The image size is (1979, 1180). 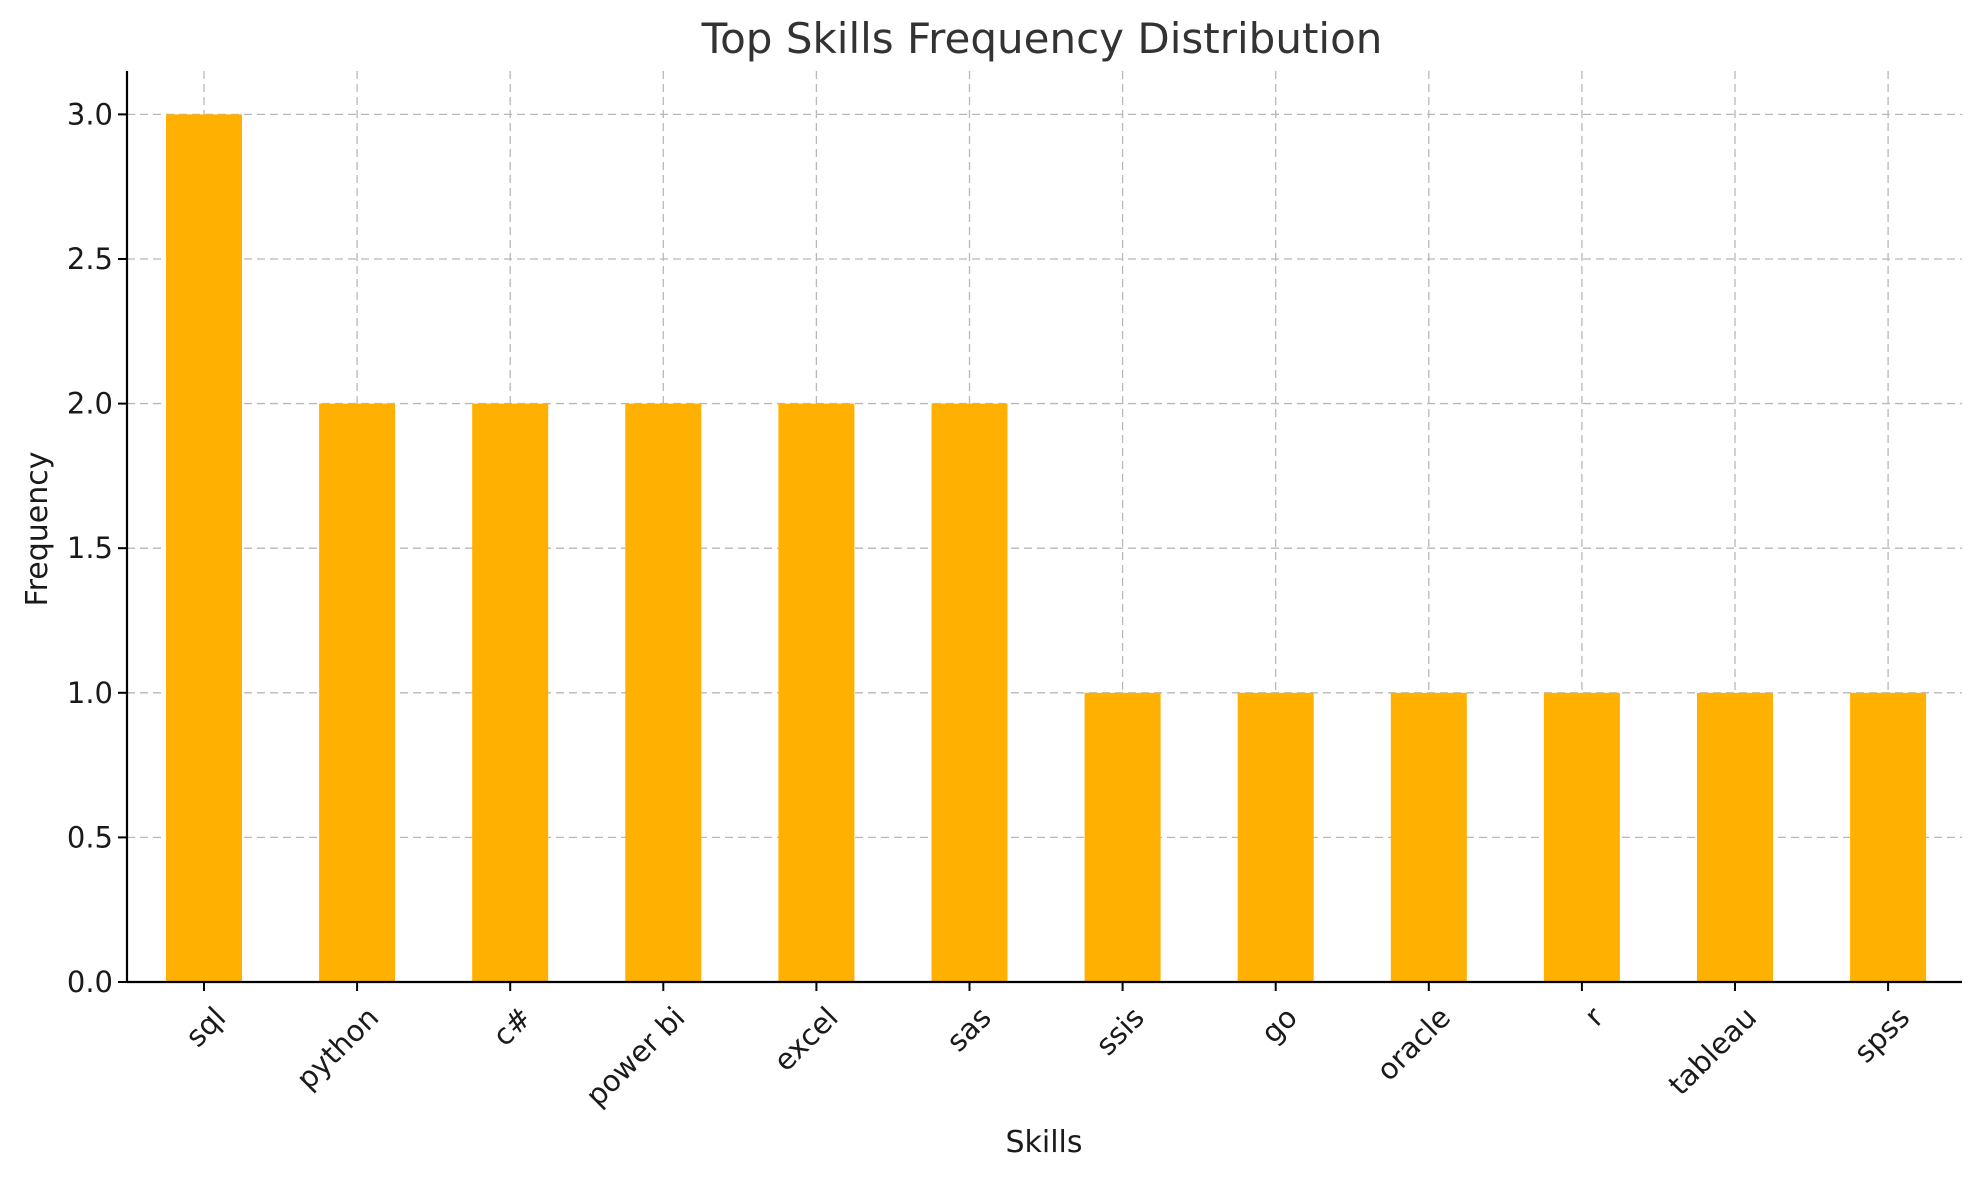 I want to click on y-axis-label: Frequency, so click(x=37, y=529).